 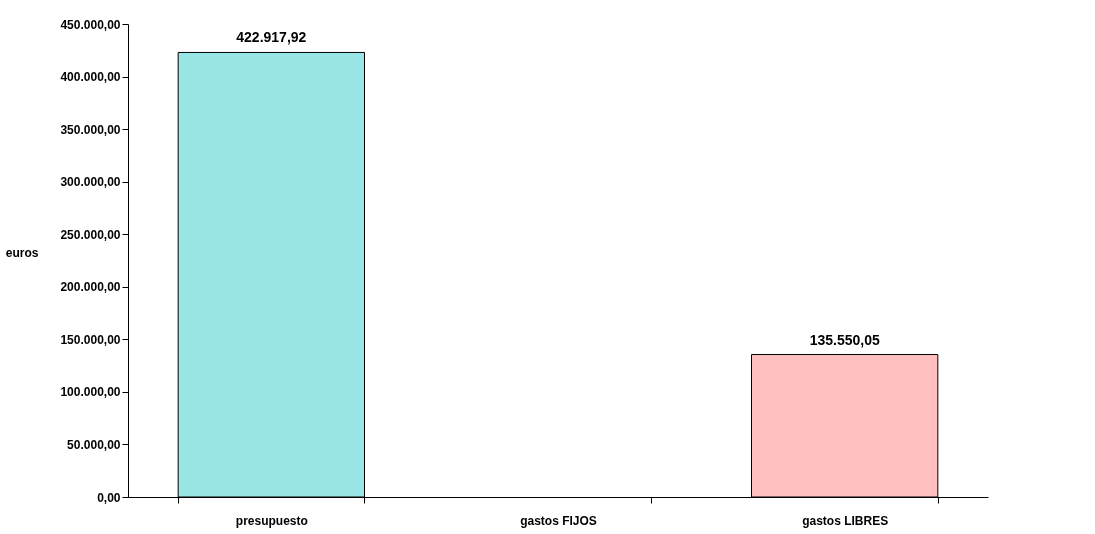 What do you see at coordinates (90, 24) in the screenshot?
I see `y-tick-label: 450.000,00` at bounding box center [90, 24].